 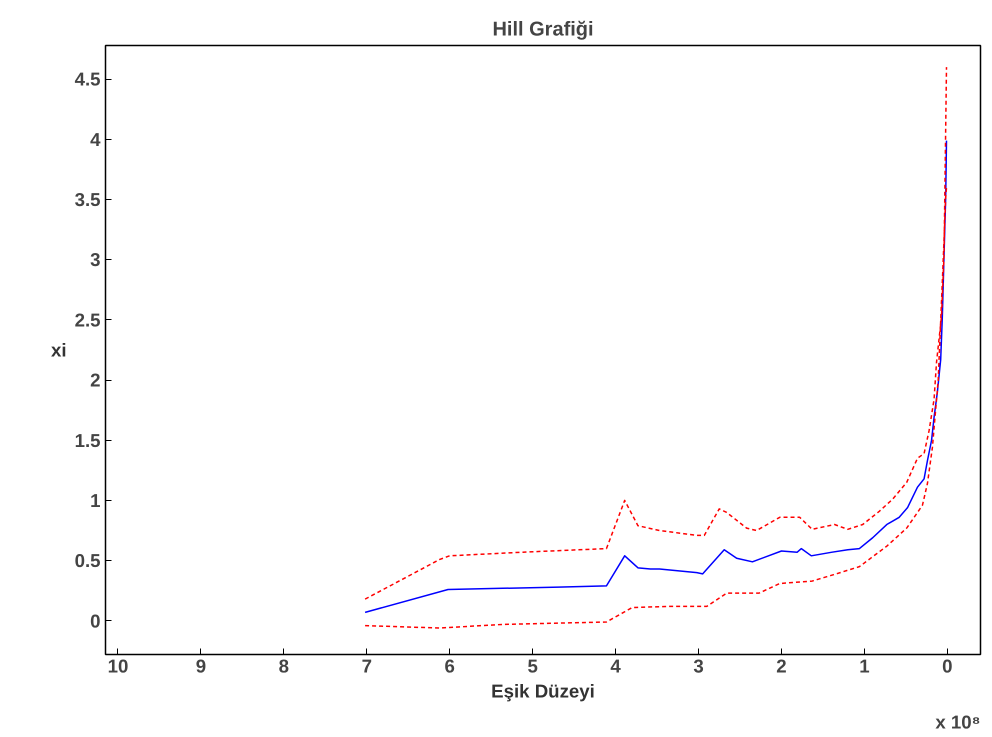 I want to click on x-tick-label: 10, so click(x=118, y=666).